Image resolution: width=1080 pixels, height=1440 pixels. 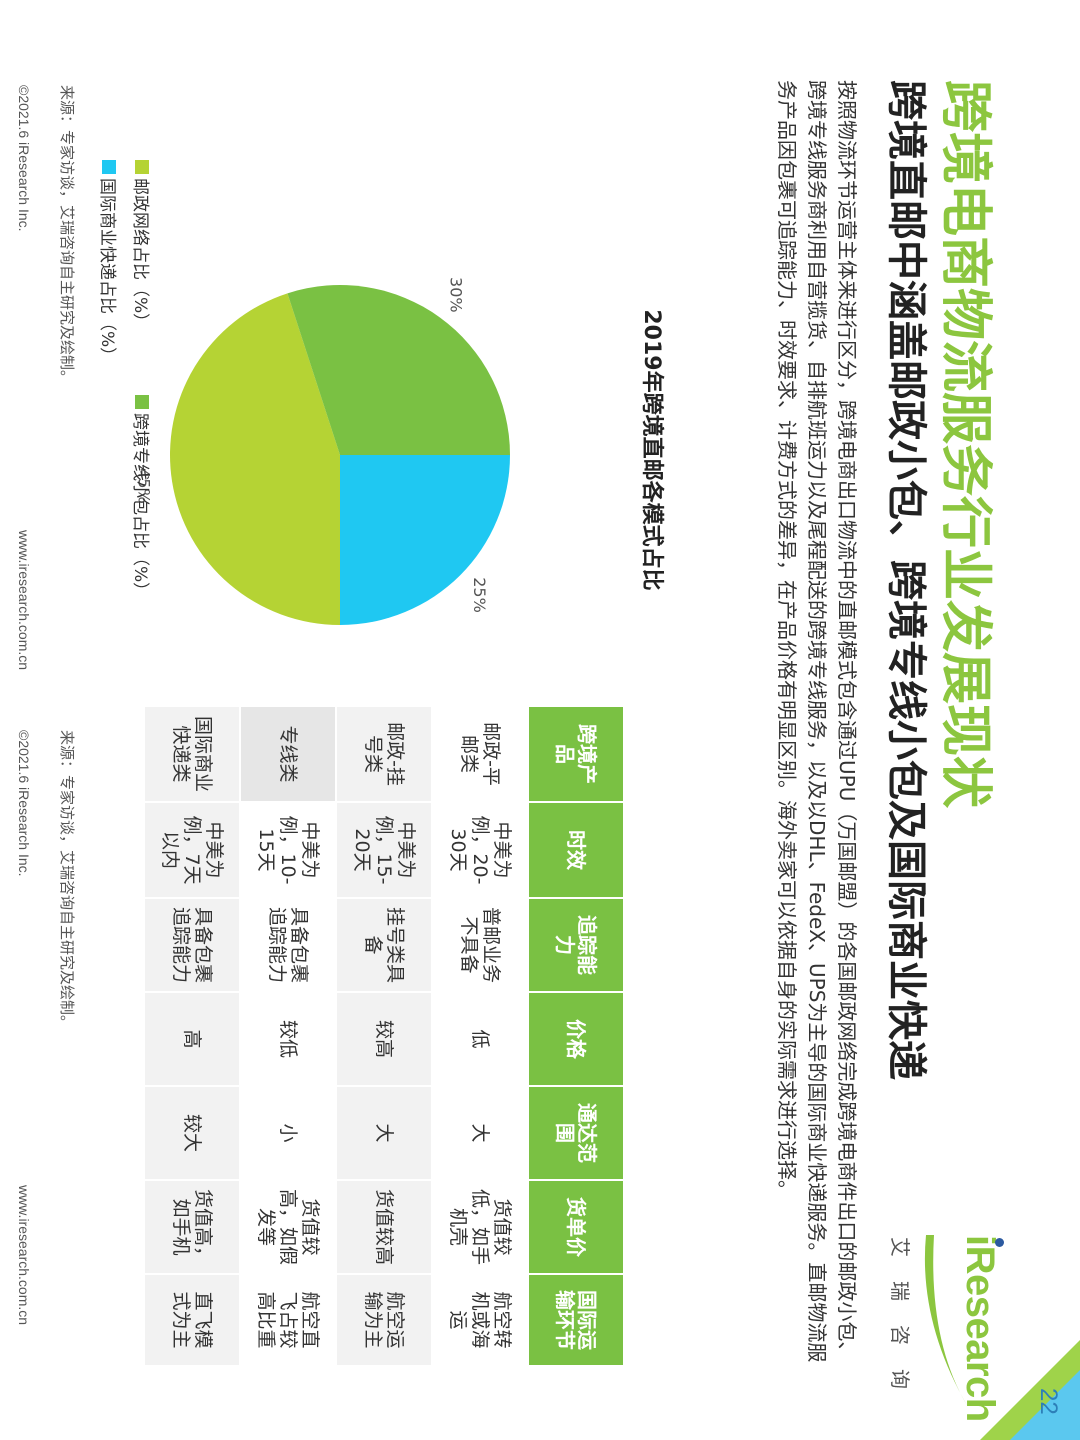 What do you see at coordinates (288, 1320) in the screenshot?
I see `table-cell: 航空直飞占较高比重` at bounding box center [288, 1320].